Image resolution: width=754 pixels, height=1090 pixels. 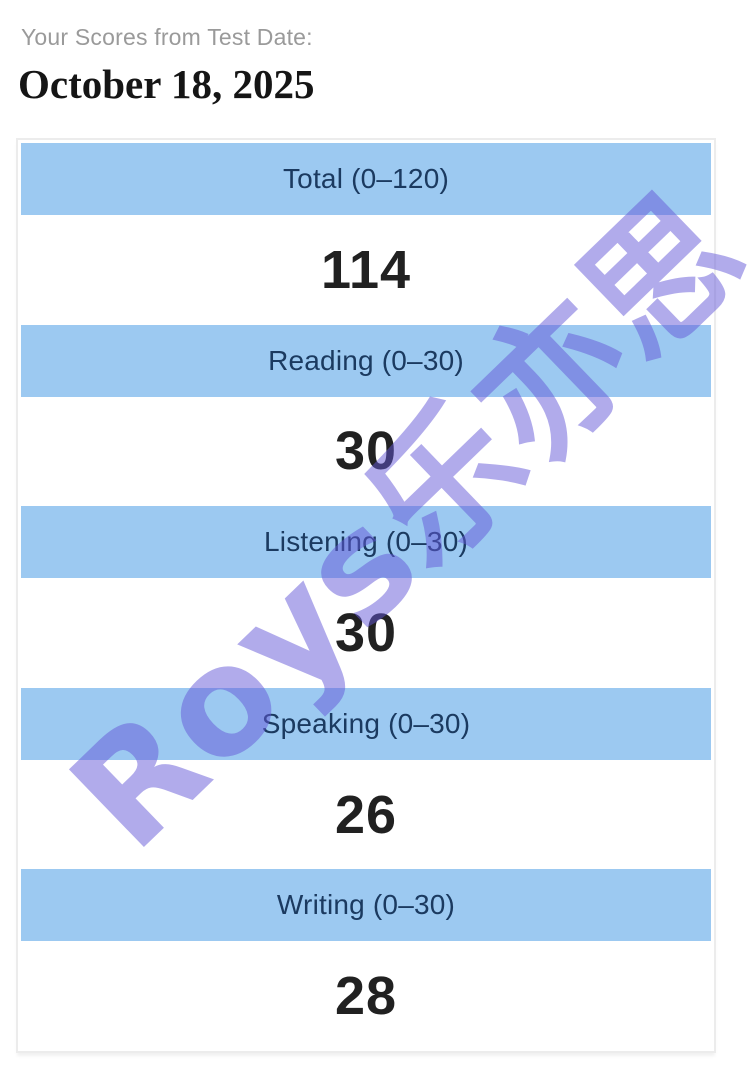 I want to click on score-value-row: 114, so click(x=366, y=270).